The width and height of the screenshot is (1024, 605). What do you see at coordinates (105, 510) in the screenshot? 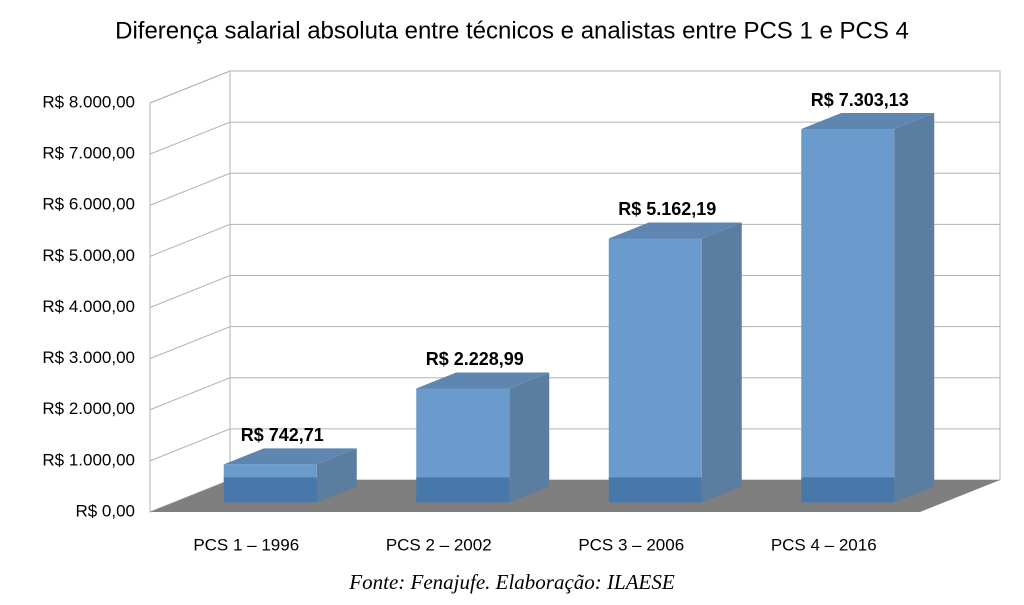
I see `y-tick-label: R$ 0,00` at bounding box center [105, 510].